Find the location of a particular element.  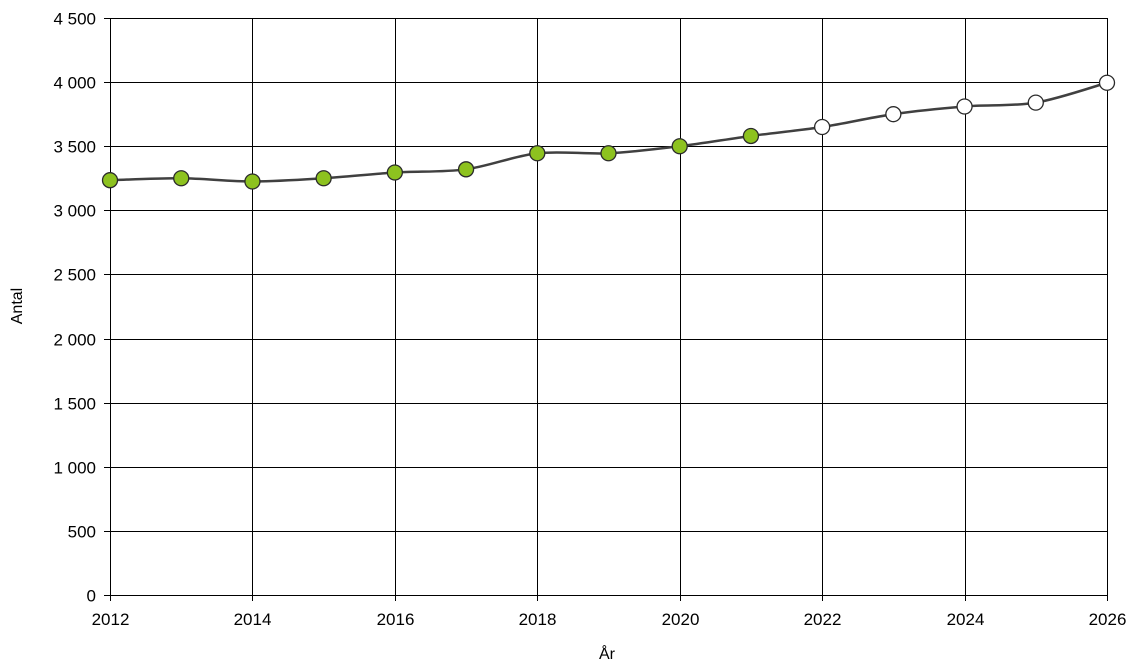

y-tick-label: 1 000 is located at coordinates (74, 468).